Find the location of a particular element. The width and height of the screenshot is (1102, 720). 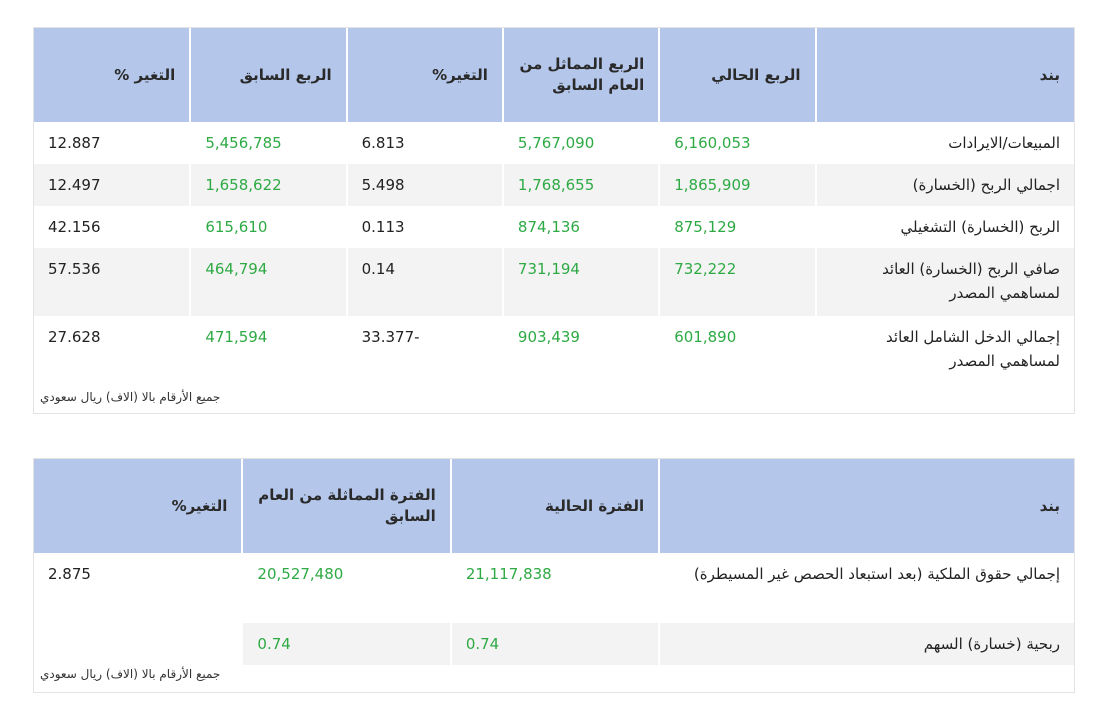

cell-change-yoy: 6.813 is located at coordinates (424, 143).